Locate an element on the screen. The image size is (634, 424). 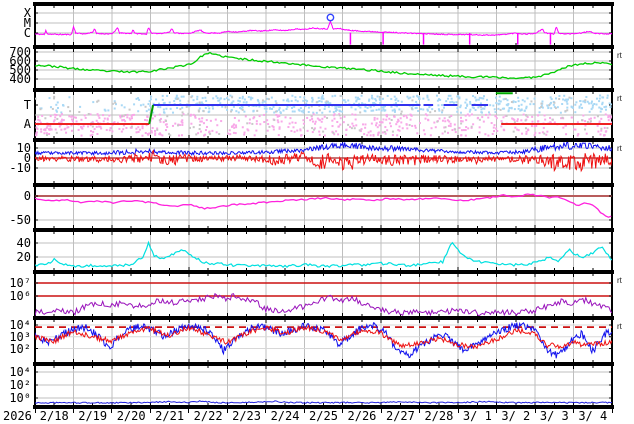
rt-label-elec: rt is located at coordinates (619, 326).